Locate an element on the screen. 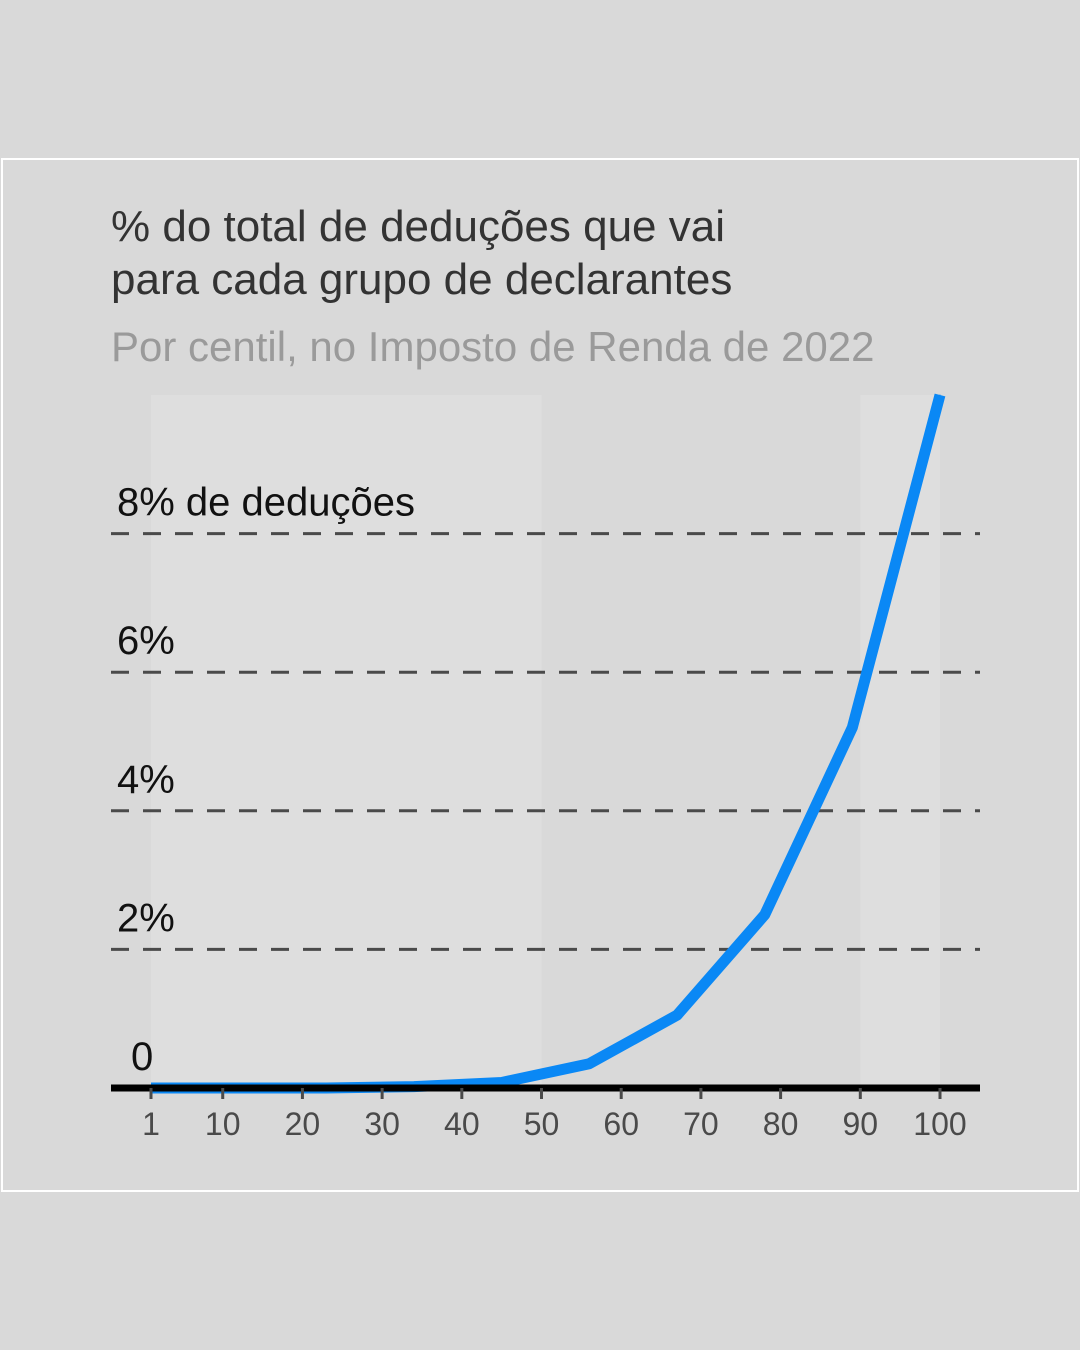 The image size is (1080, 1350). x-tick-label-80: 80 is located at coordinates (781, 1124).